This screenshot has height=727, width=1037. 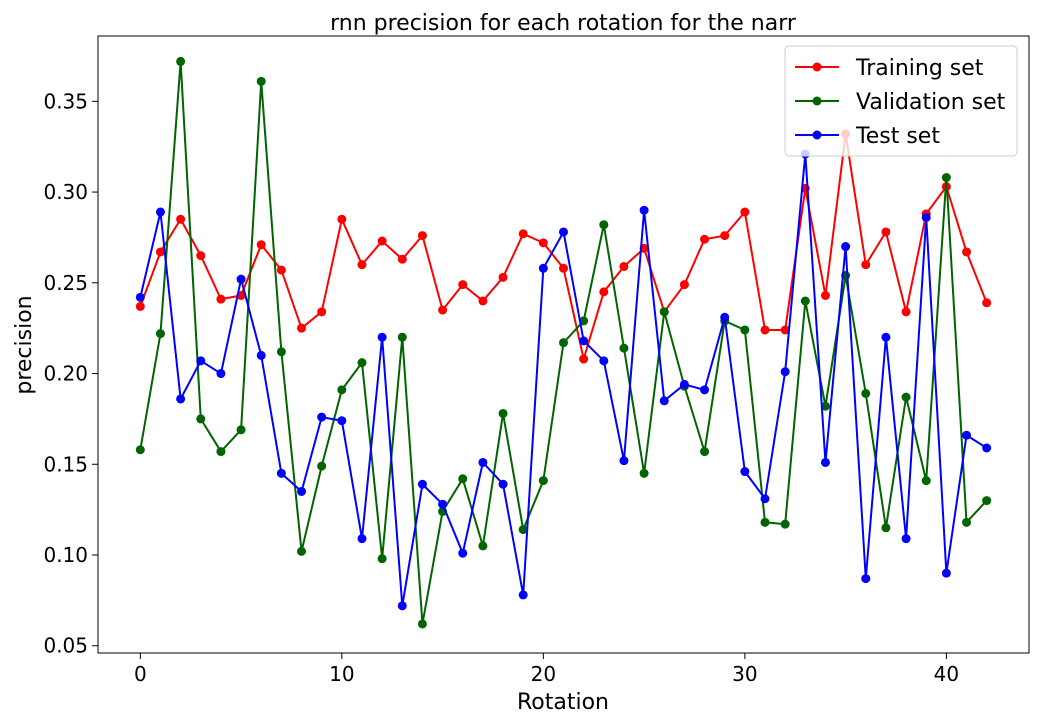 I want to click on legend-entry-training-set: Training set, so click(x=889, y=68).